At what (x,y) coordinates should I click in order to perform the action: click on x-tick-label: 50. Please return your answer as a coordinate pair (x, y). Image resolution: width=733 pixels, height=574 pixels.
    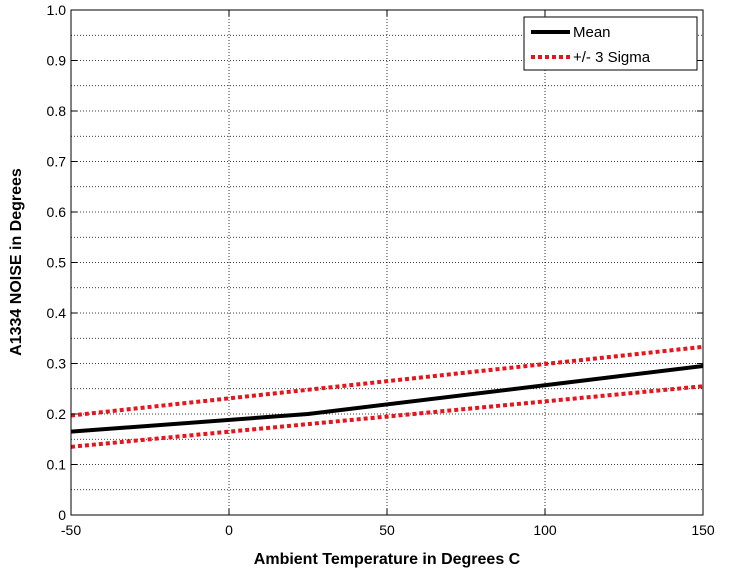
    Looking at the image, I should click on (387, 530).